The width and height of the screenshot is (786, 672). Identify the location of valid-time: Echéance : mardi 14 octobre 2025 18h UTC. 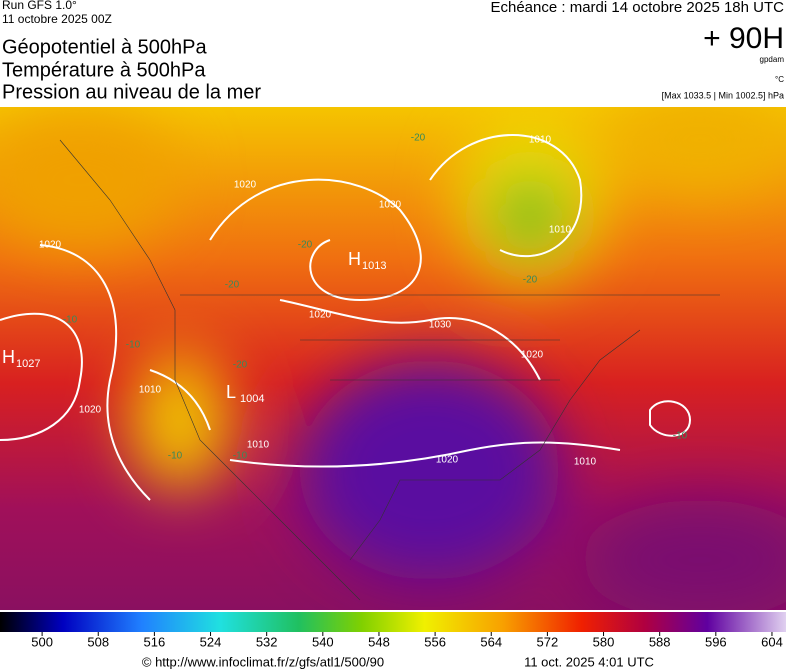
(637, 8).